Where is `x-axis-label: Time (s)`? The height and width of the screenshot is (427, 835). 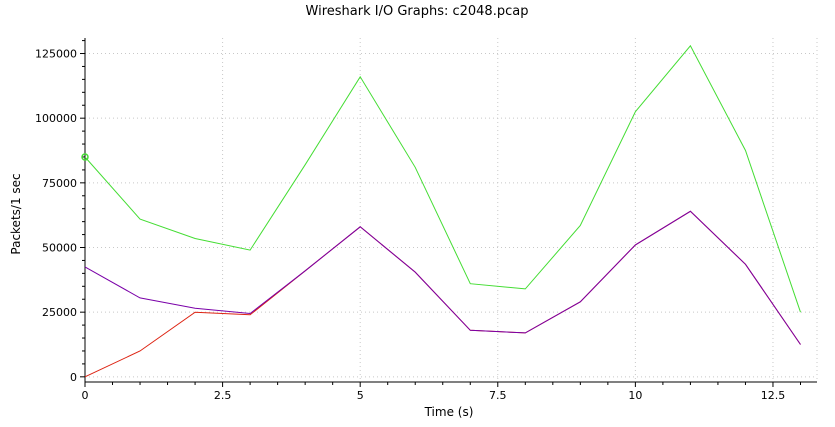 x-axis-label: Time (s) is located at coordinates (449, 412).